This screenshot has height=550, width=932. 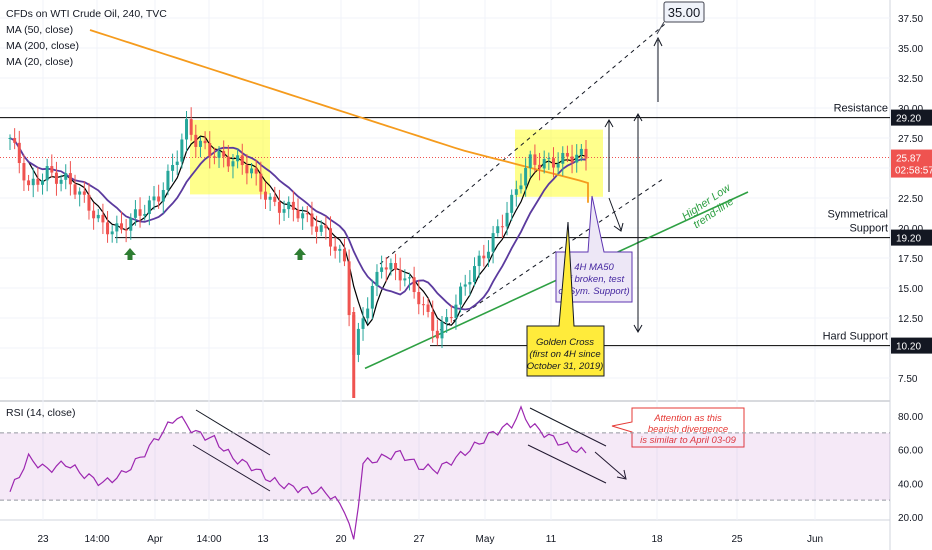 What do you see at coordinates (565, 299) in the screenshot?
I see `golden-cross-callout` at bounding box center [565, 299].